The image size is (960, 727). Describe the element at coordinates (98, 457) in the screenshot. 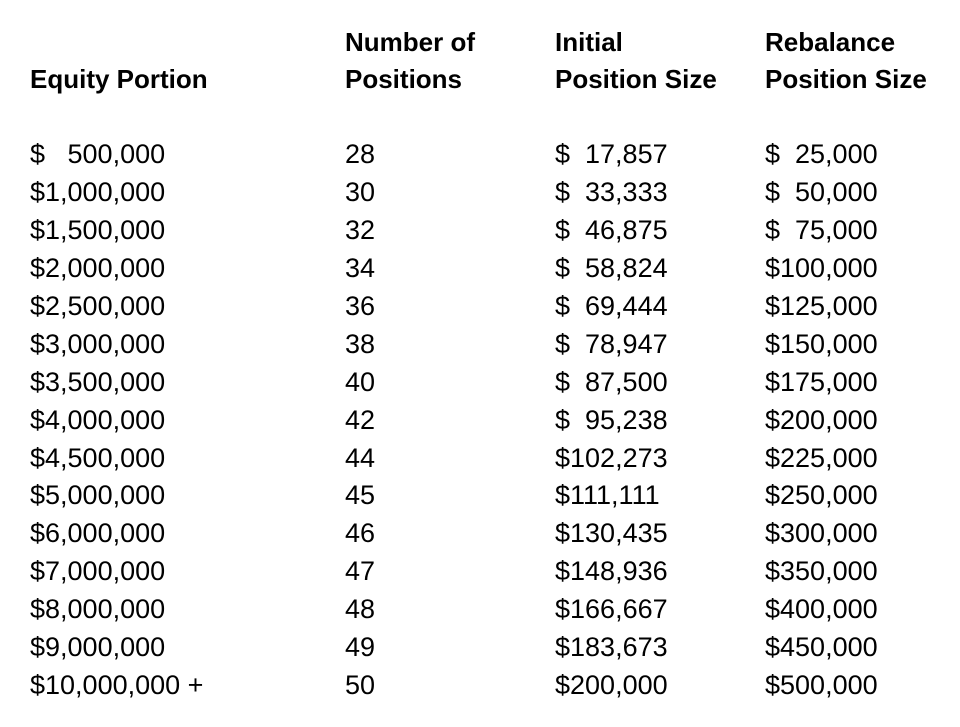

I see `equity-portion-cell: $4,500,000` at that location.